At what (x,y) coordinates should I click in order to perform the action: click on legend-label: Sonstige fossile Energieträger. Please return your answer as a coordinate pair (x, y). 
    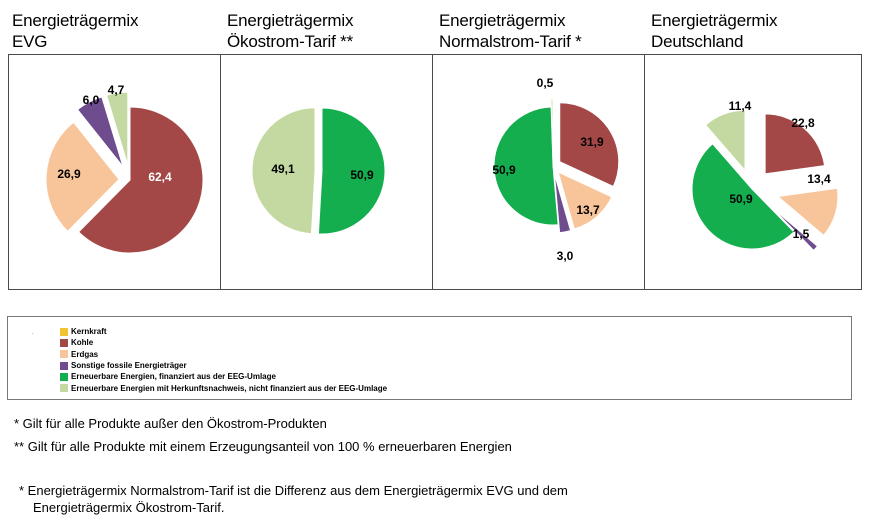
    Looking at the image, I should click on (129, 366).